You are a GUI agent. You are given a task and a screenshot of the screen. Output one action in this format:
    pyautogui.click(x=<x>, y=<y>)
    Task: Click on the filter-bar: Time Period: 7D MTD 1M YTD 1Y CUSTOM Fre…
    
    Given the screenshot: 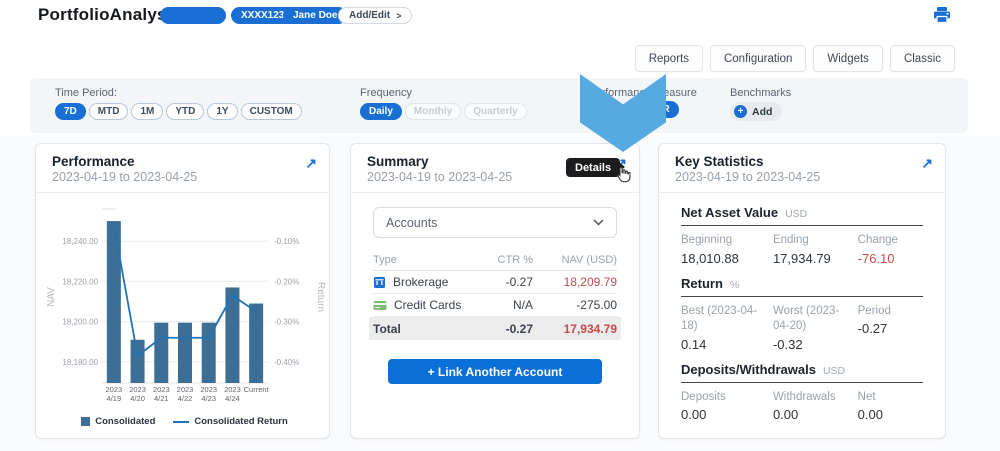 What is the action you would take?
    pyautogui.click(x=499, y=105)
    